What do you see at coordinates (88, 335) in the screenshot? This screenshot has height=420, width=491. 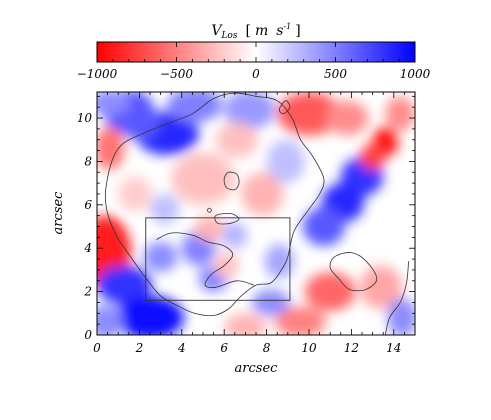 I see `y-tick-label: 0` at bounding box center [88, 335].